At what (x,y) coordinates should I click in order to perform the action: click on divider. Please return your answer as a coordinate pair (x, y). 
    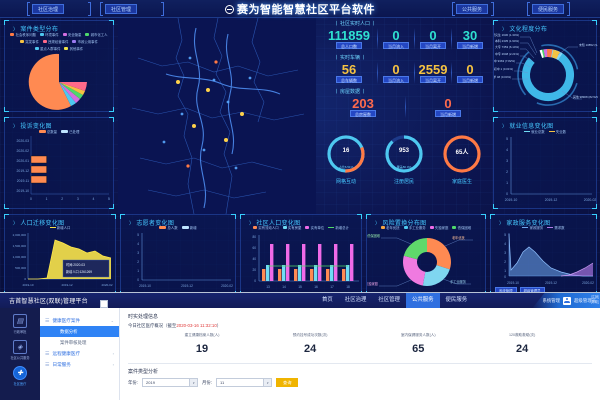
    Looking at the image, I should click on (360, 363).